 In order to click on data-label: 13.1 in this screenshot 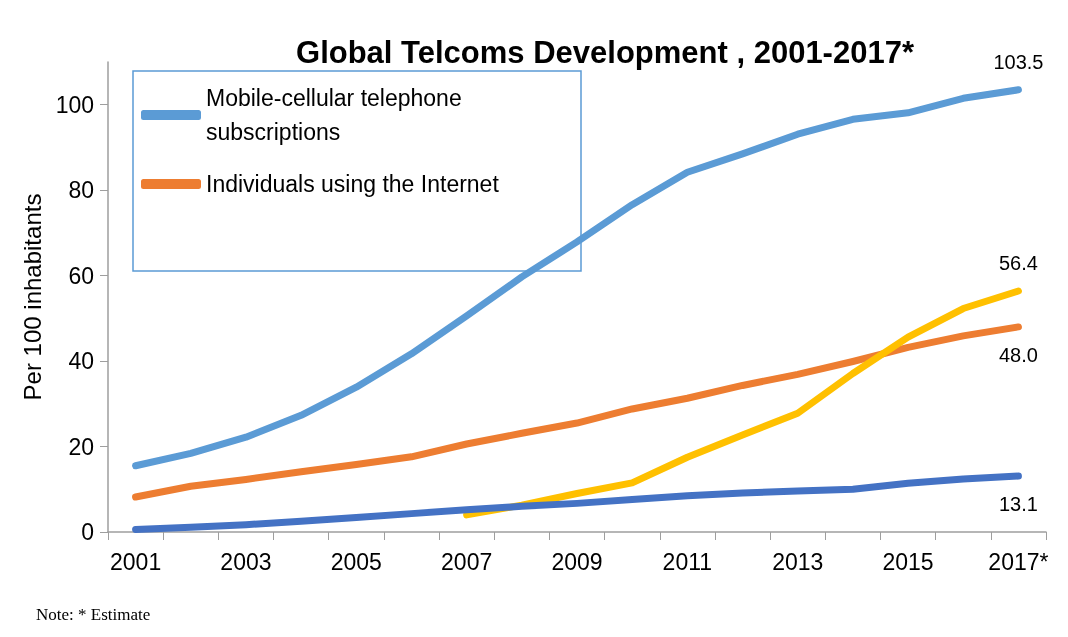, I will do `click(1018, 504)`.